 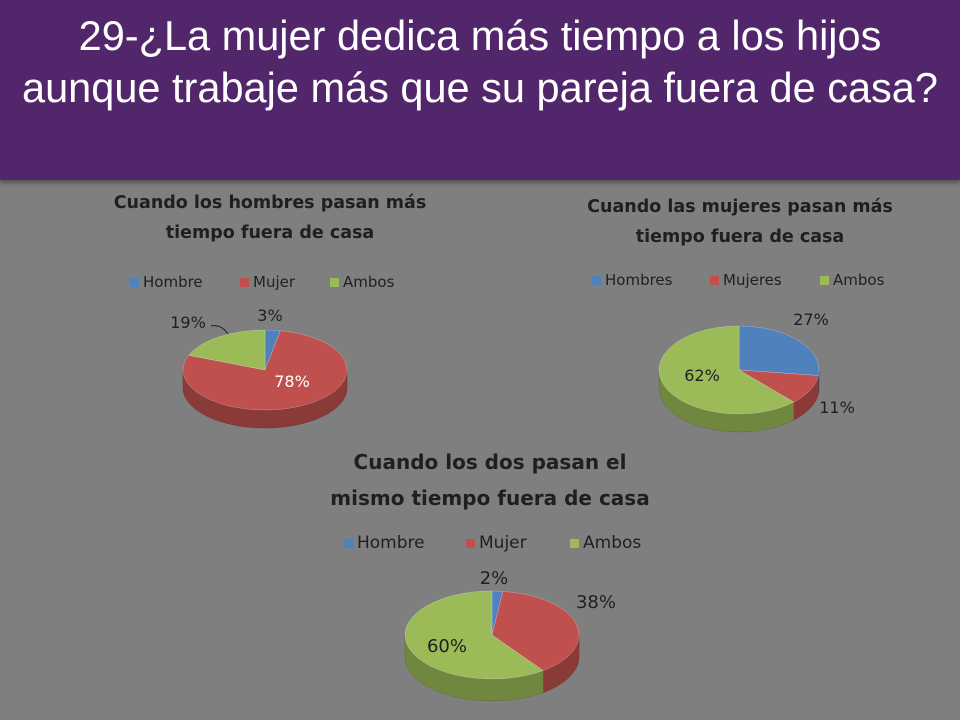 I want to click on data-label: 19%, so click(x=188, y=322).